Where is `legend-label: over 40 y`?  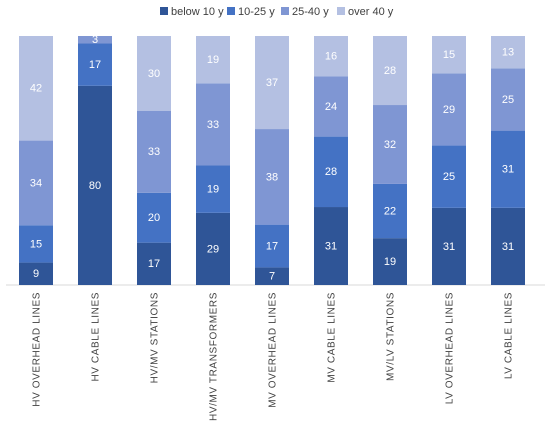
legend-label: over 40 y is located at coordinates (371, 12).